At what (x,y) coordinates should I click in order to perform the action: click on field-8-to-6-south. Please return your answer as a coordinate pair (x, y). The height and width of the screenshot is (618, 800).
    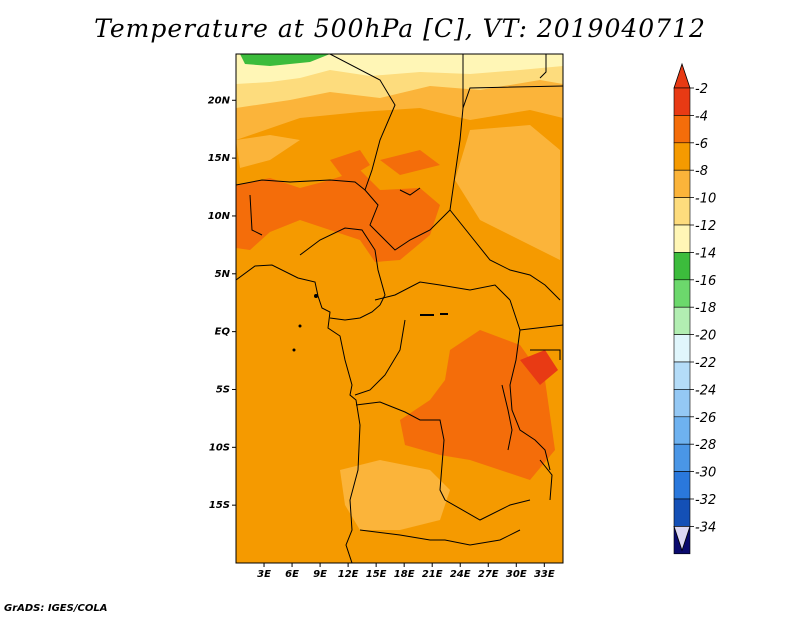
    Looking at the image, I should click on (395, 495).